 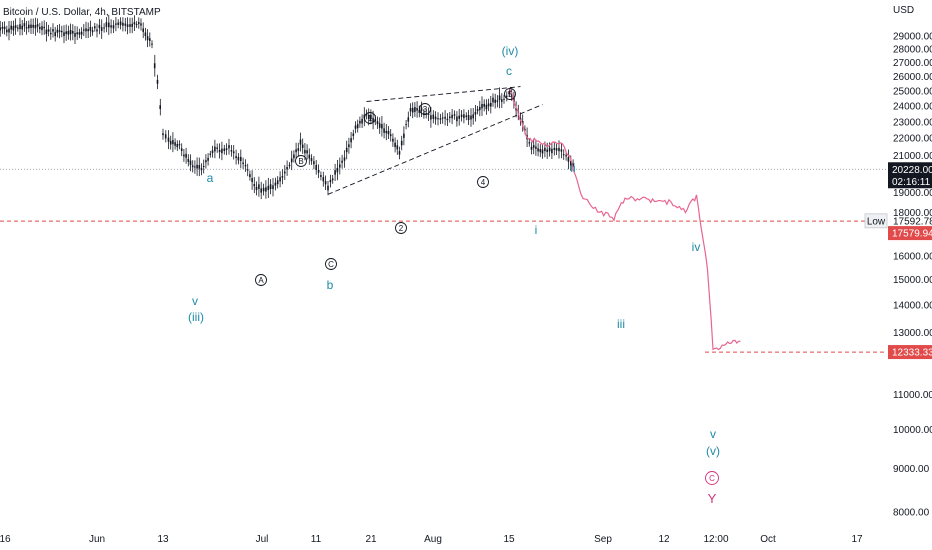 I want to click on wave-label-v-upper: v, so click(x=195, y=301).